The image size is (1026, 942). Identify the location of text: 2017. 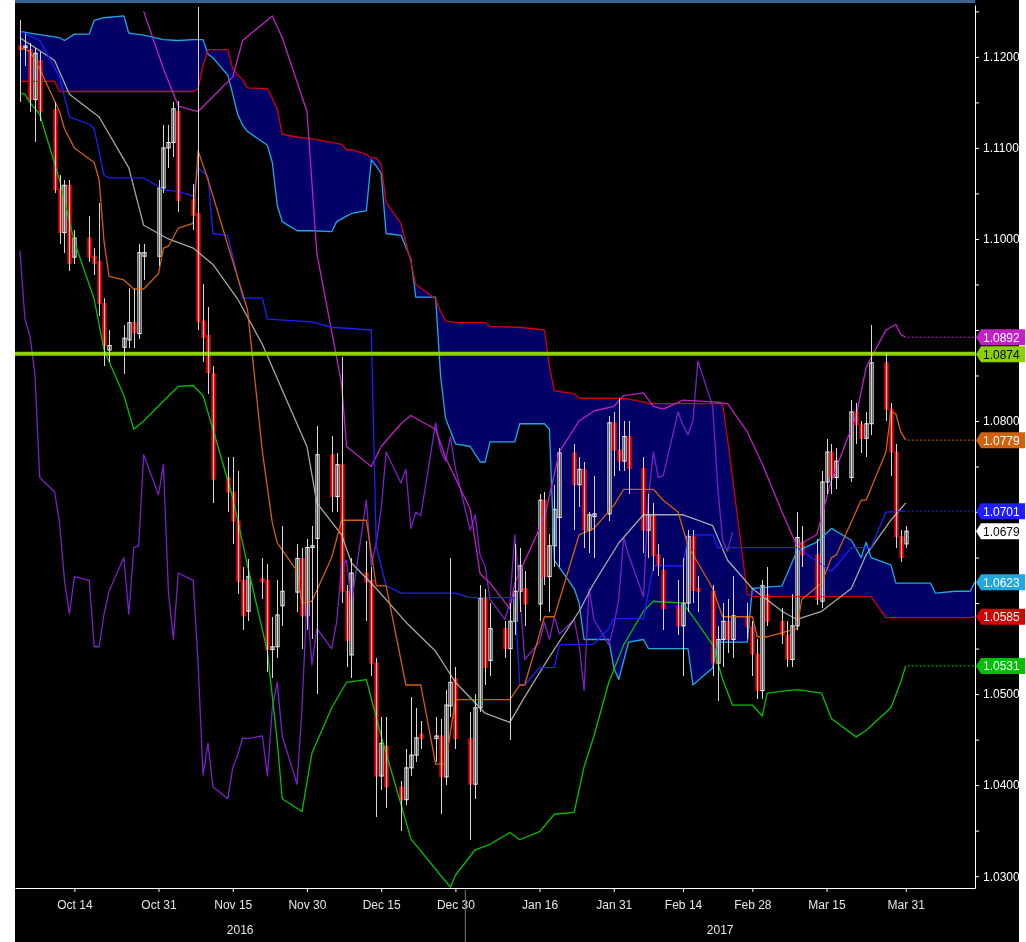
(720, 930).